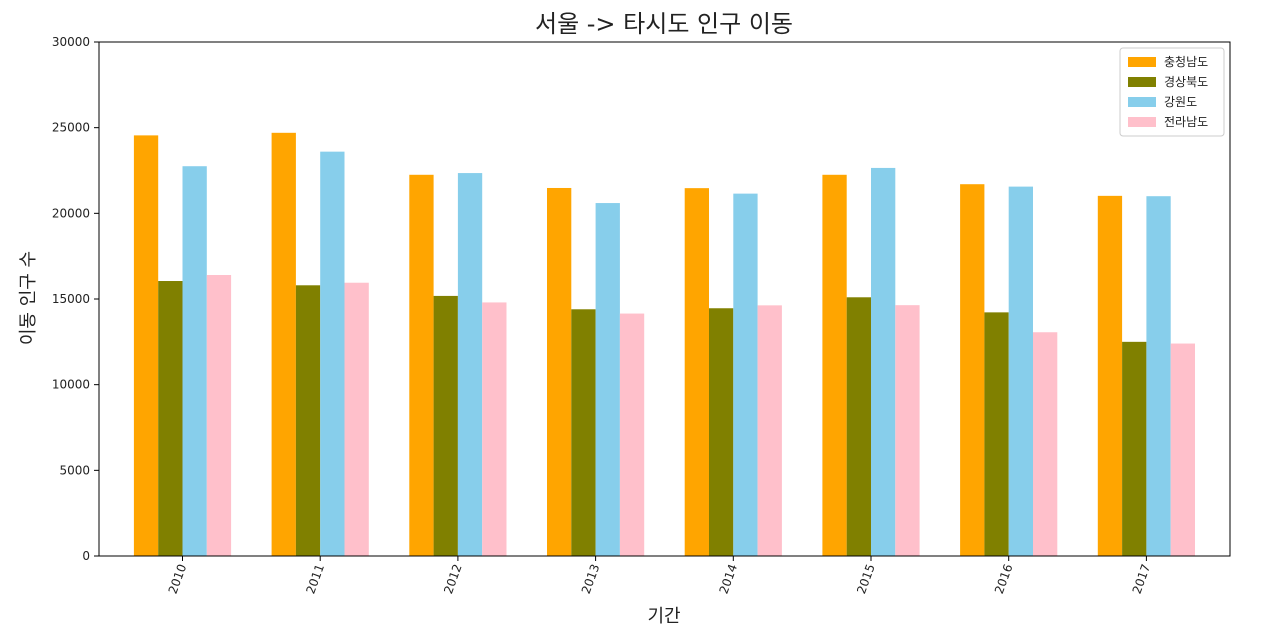 The height and width of the screenshot is (639, 1267). Describe the element at coordinates (86, 556) in the screenshot. I see `y-tick-label: 0` at that location.